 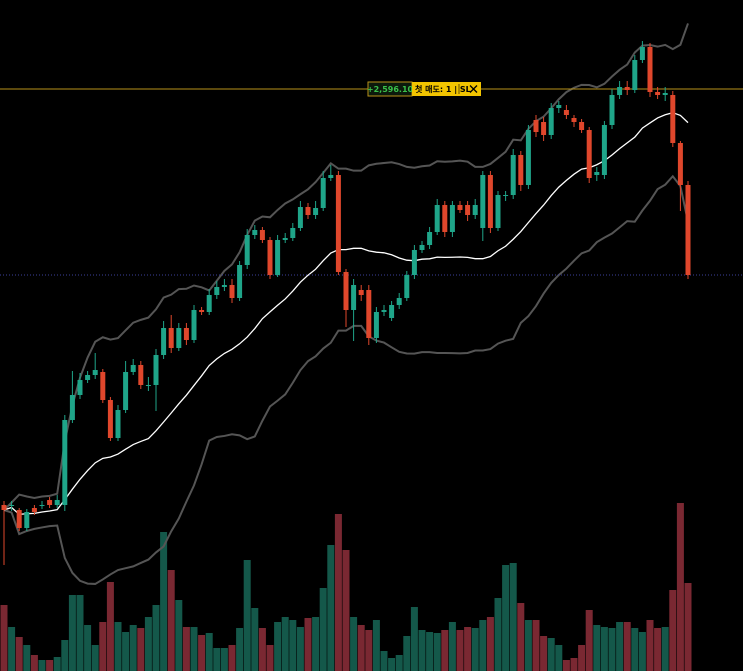 What do you see at coordinates (390, 89) in the screenshot?
I see `profit-label: +2,596.10` at bounding box center [390, 89].